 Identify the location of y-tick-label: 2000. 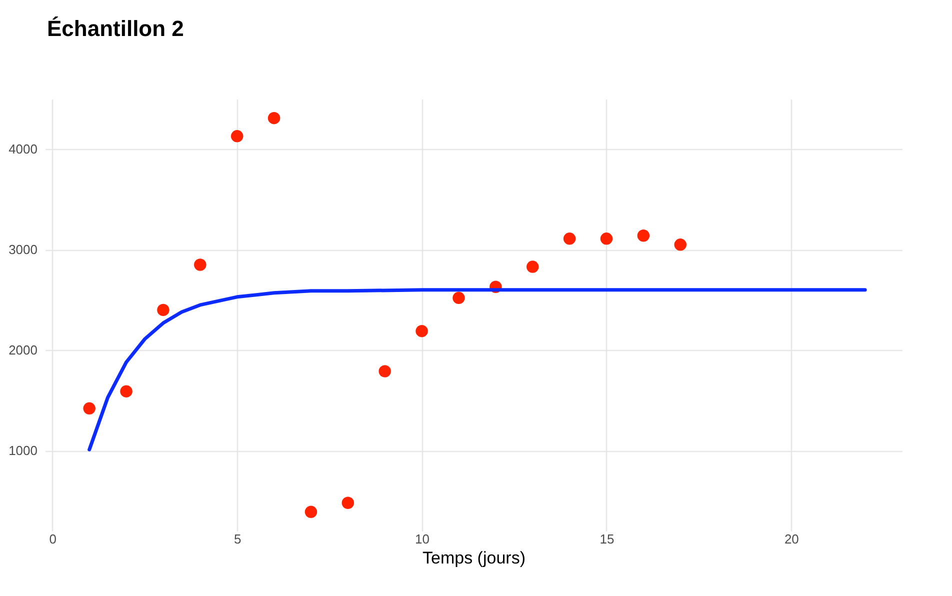
(23, 350).